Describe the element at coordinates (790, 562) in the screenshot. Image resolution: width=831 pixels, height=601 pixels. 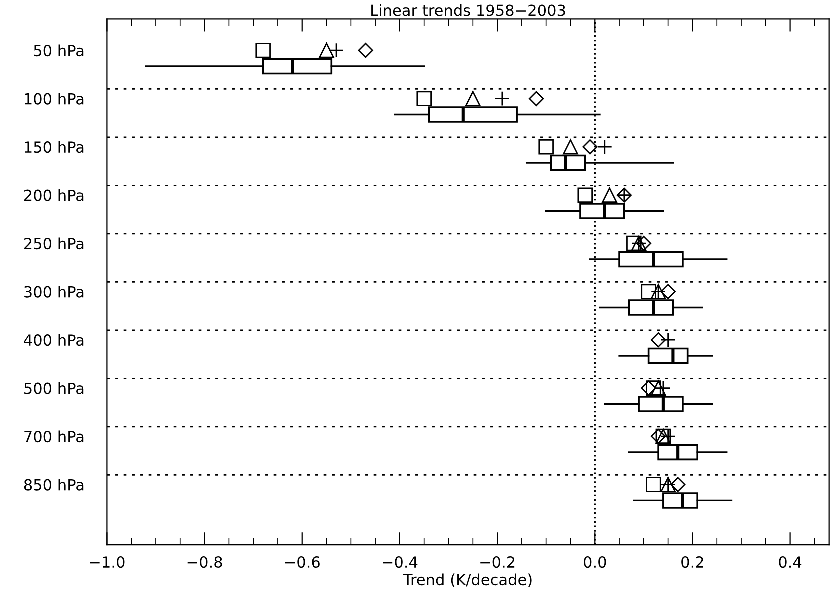
I see `x-tick-label: 0.4` at that location.